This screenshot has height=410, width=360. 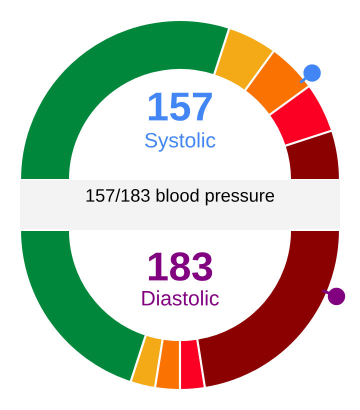 What do you see at coordinates (180, 298) in the screenshot?
I see `text: Diastolic` at bounding box center [180, 298].